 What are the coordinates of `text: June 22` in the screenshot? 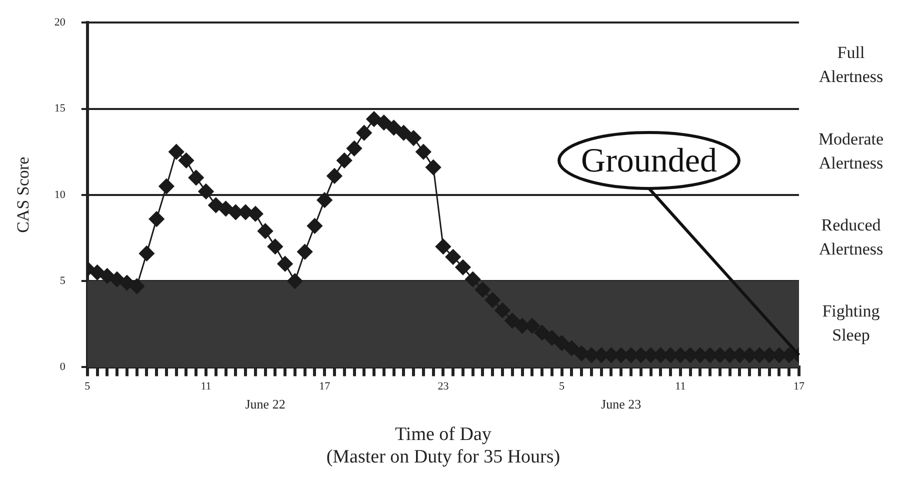 It's located at (265, 404).